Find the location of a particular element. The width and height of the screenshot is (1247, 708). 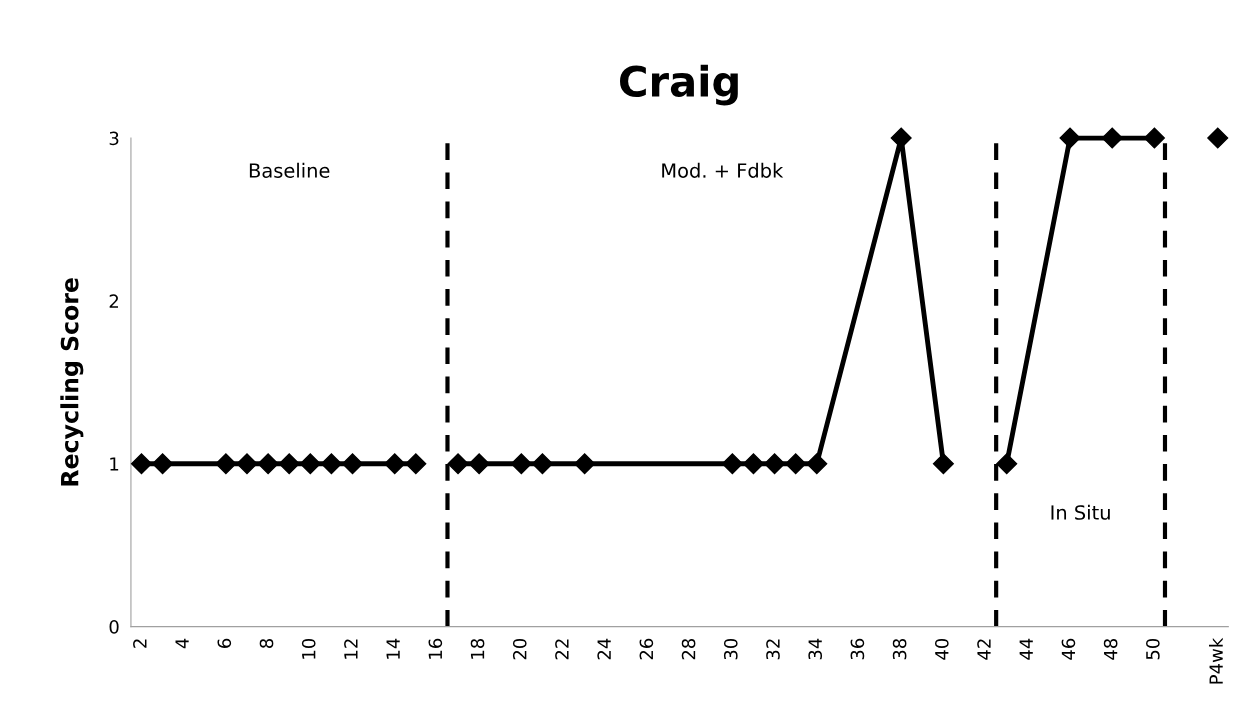

x-tick-label: 8 is located at coordinates (266, 643).